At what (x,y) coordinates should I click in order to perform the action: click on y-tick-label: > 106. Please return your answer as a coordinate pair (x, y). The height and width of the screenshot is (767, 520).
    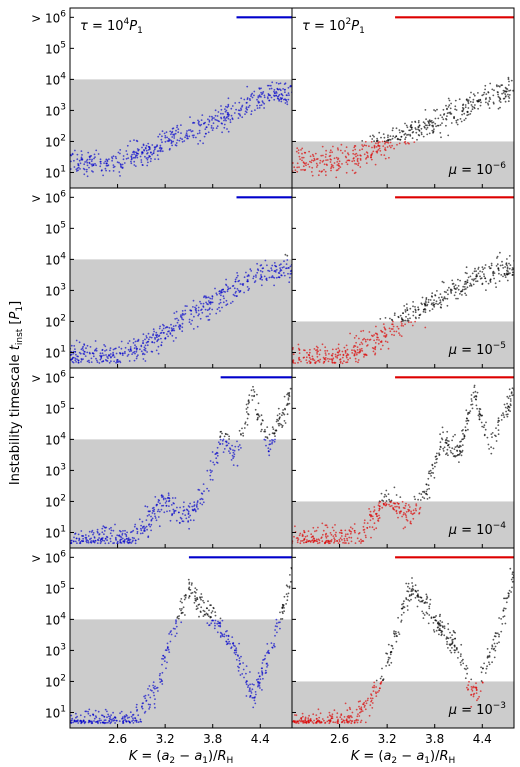
    Looking at the image, I should click on (48, 197).